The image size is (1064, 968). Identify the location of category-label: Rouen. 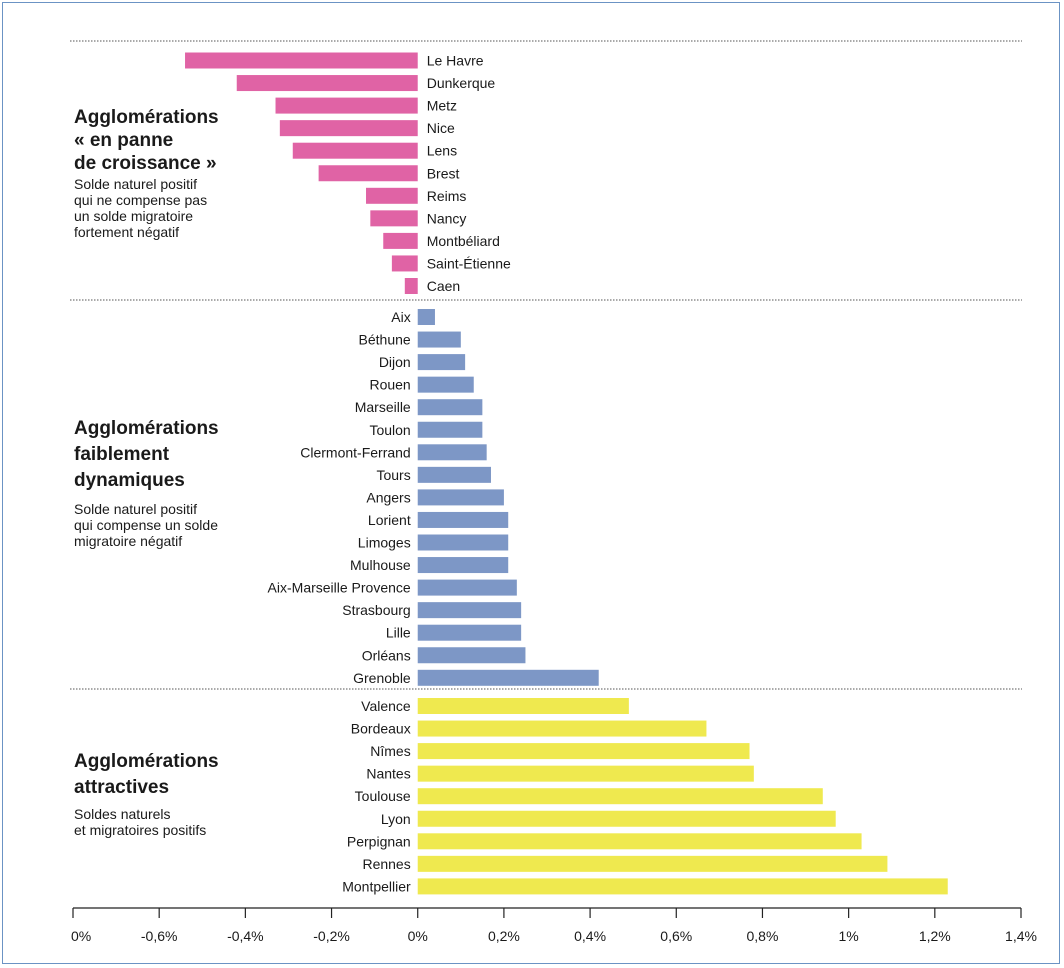
(389, 385).